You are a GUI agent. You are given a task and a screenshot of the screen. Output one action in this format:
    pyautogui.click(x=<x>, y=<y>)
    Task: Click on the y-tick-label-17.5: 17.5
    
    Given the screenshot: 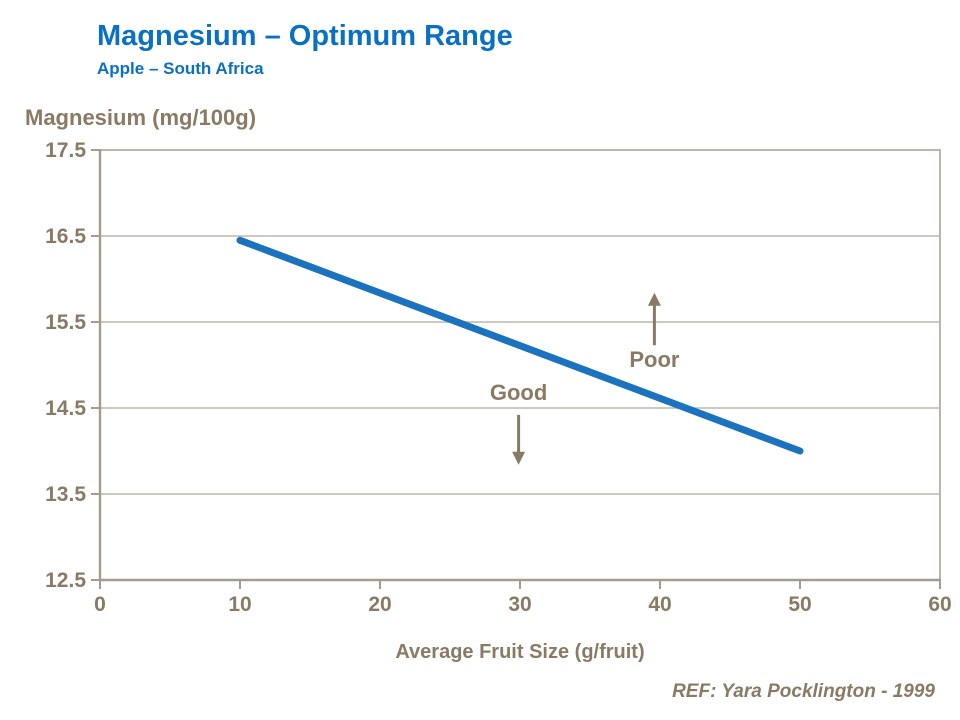 What is the action you would take?
    pyautogui.click(x=65, y=150)
    